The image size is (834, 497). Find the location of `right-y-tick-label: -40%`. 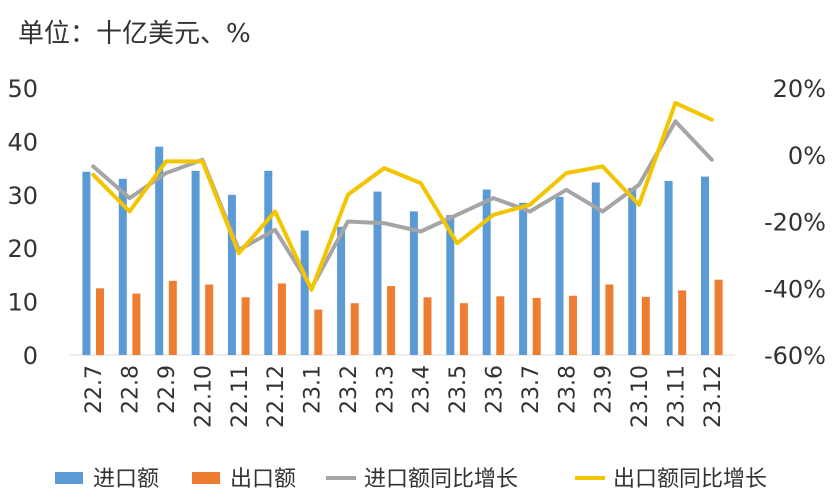

right-y-tick-label: -40% is located at coordinates (795, 289).